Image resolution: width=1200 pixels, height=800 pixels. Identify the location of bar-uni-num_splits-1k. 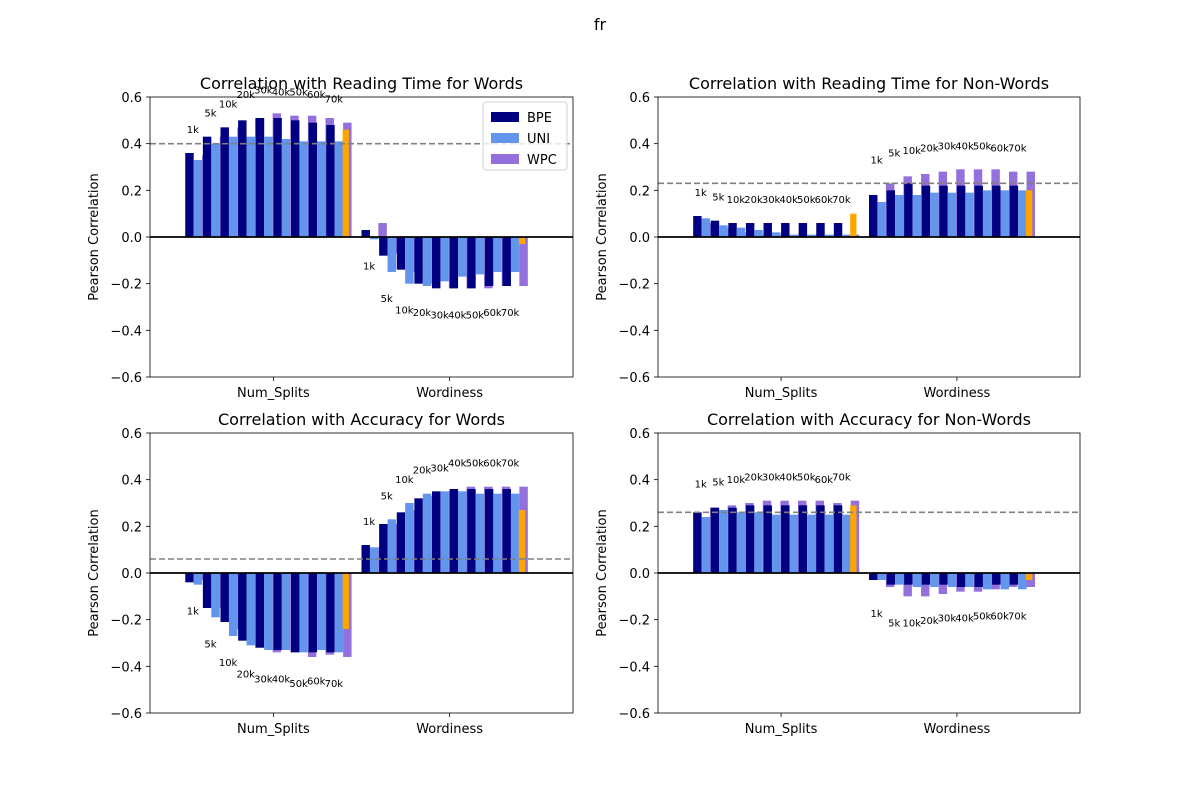
(706, 227).